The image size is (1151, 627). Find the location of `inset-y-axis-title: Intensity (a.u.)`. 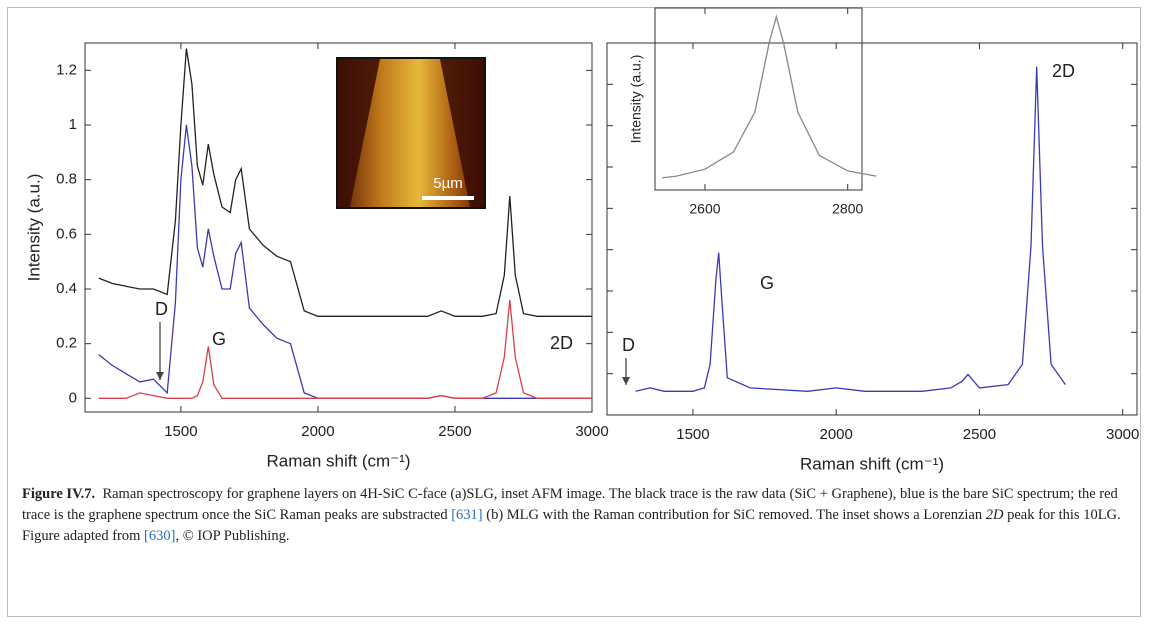

inset-y-axis-title: Intensity (a.u.) is located at coordinates (636, 99).